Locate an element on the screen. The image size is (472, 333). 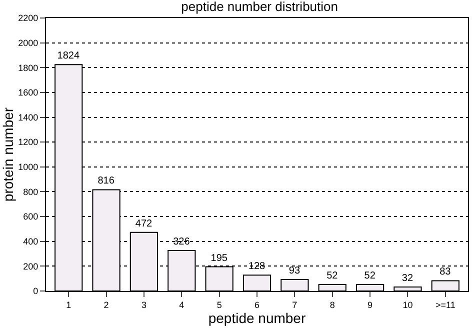
y-tick-label: 800 is located at coordinates (30, 191).